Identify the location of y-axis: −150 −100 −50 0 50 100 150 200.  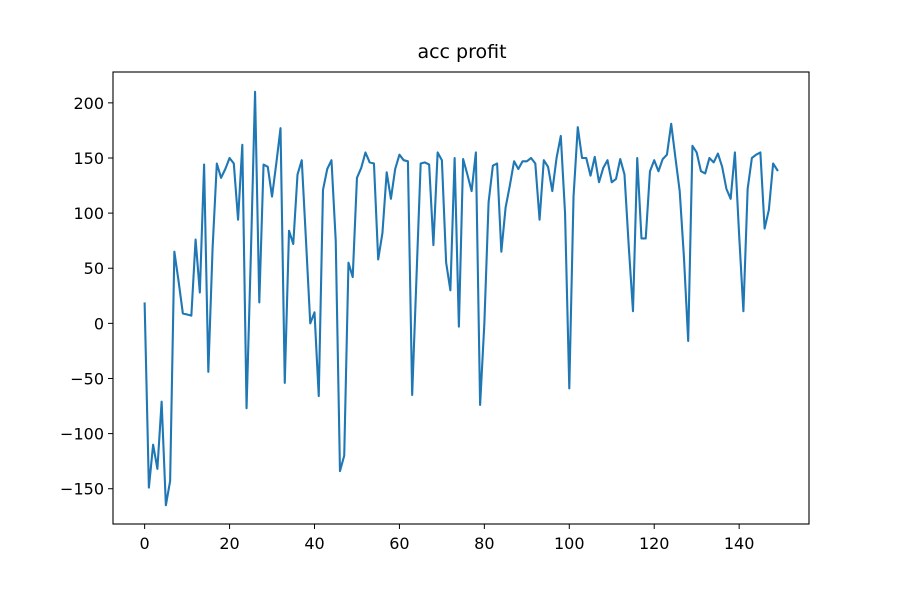
(86, 296).